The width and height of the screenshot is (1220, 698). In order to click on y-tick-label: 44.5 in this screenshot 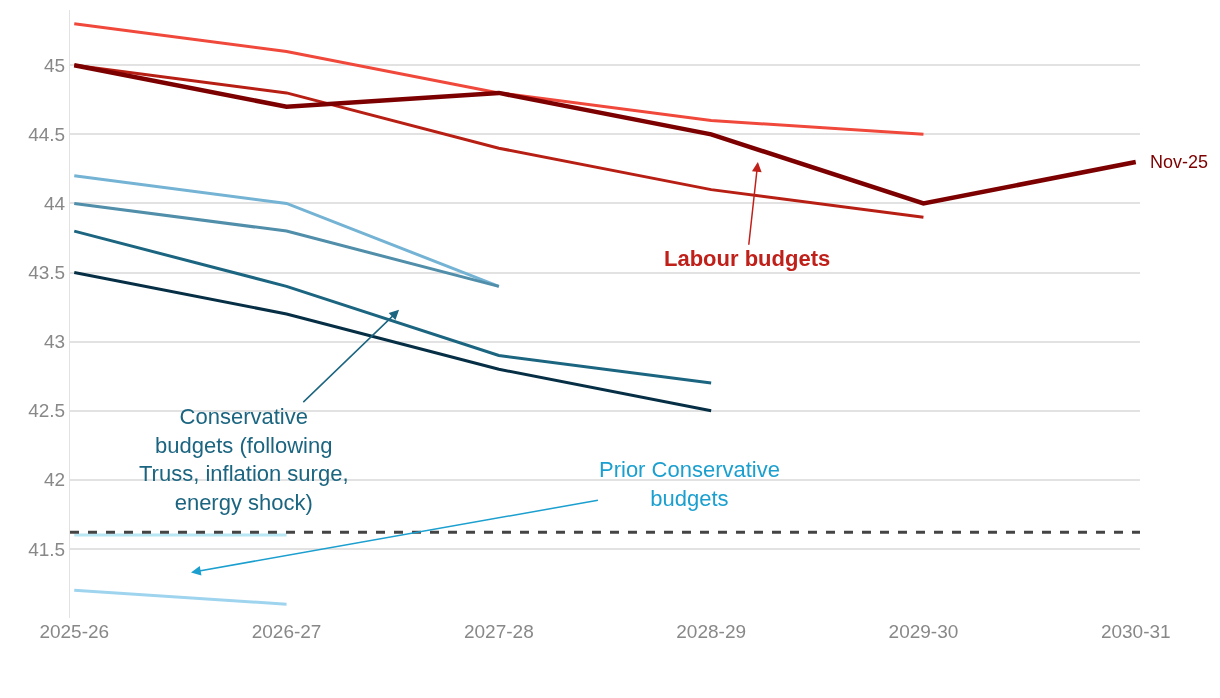, I will do `click(47, 135)`.